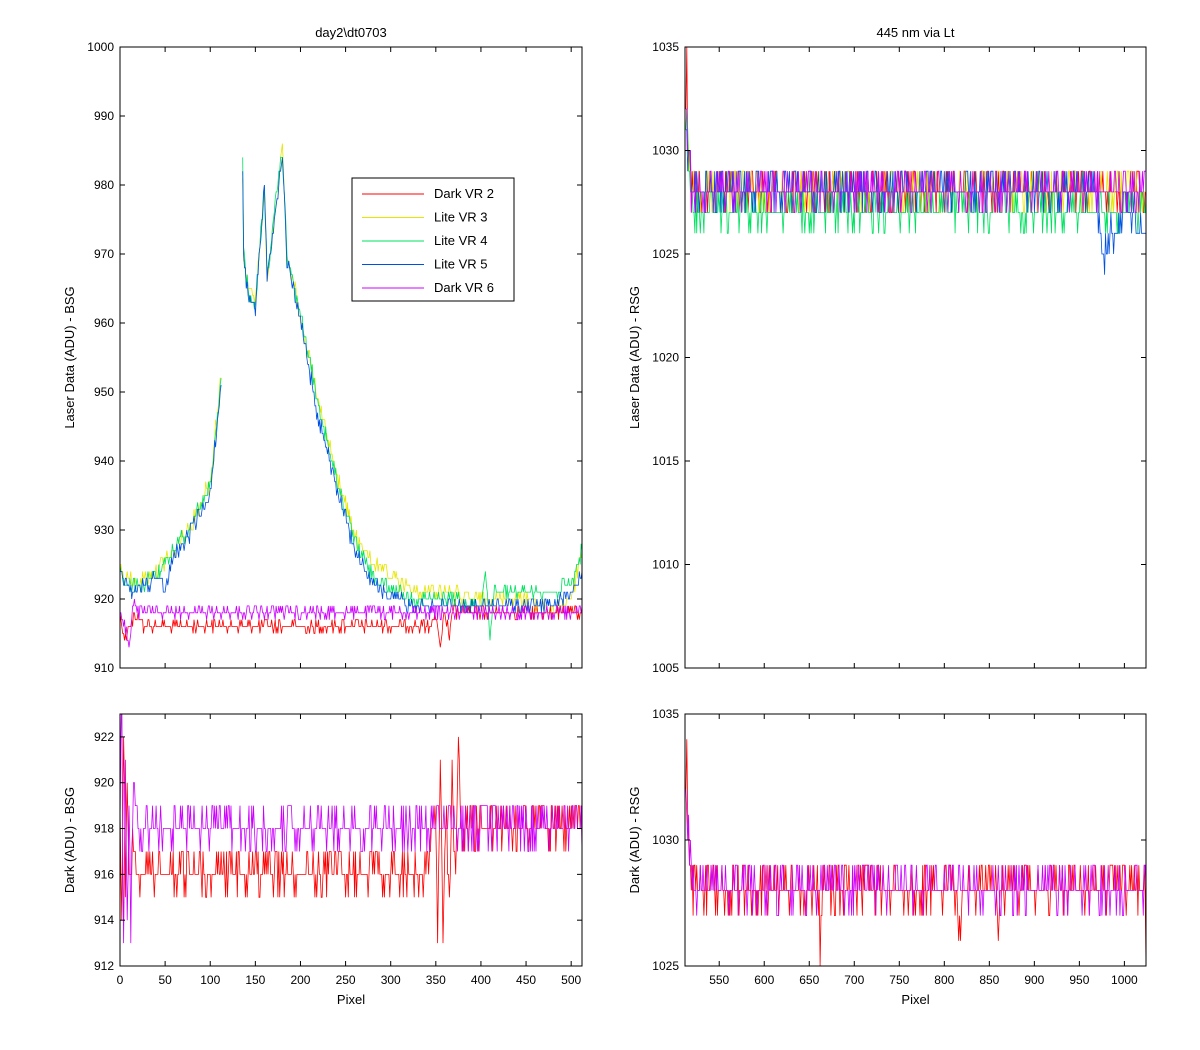  What do you see at coordinates (346, 980) in the screenshot?
I see `x-tick-label: 250` at bounding box center [346, 980].